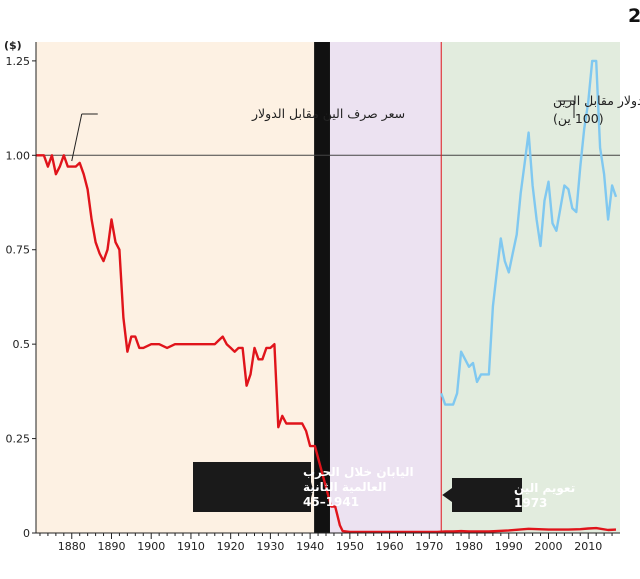 Image resolution: width=640 pixels, height=579 pixels. What do you see at coordinates (331, 502) in the screenshot?
I see `wwii-callout-text: 1941–45` at bounding box center [331, 502].